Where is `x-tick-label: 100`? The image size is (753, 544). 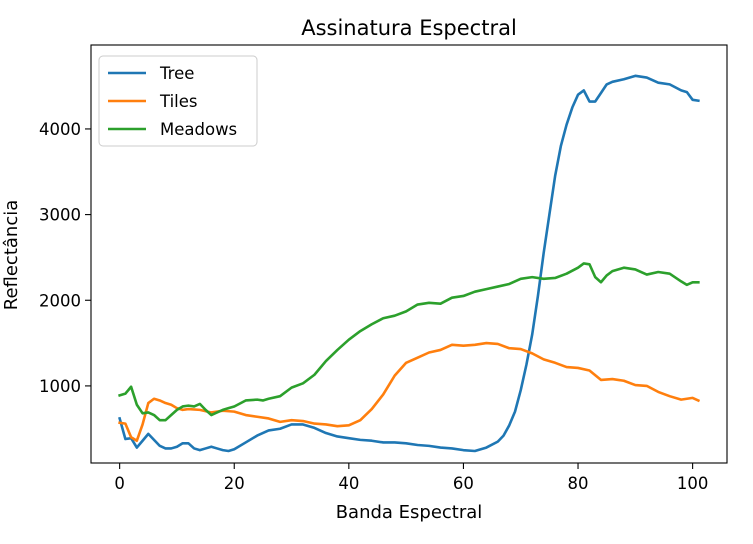
x-tick-label: 100 is located at coordinates (693, 483).